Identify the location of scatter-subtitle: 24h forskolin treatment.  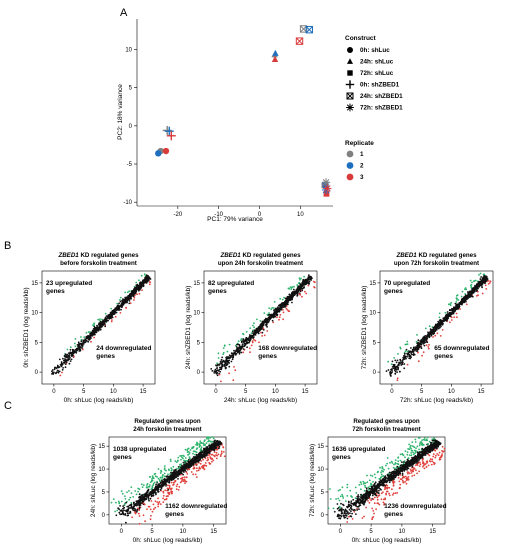
(167, 429).